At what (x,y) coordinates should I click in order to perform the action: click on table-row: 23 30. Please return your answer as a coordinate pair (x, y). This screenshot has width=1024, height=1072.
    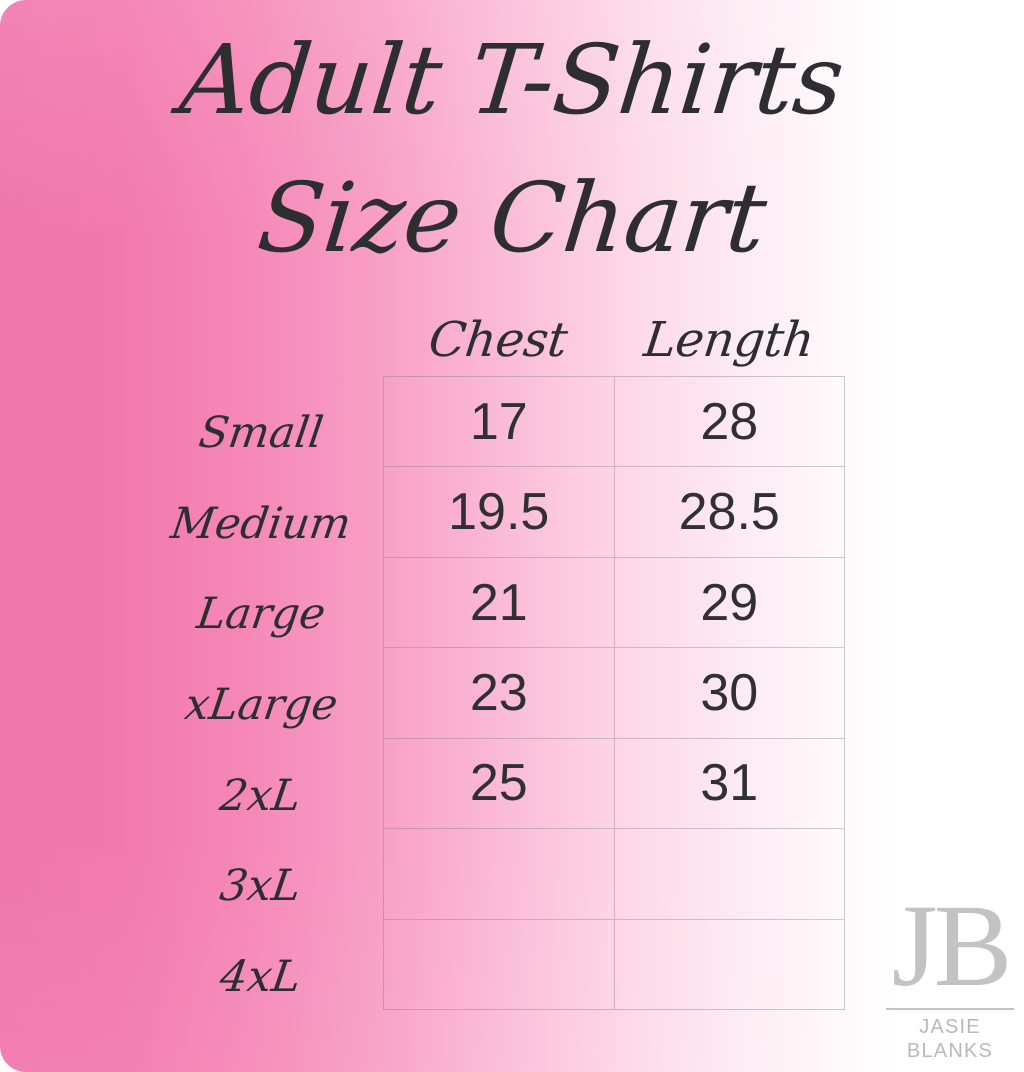
    Looking at the image, I should click on (614, 693).